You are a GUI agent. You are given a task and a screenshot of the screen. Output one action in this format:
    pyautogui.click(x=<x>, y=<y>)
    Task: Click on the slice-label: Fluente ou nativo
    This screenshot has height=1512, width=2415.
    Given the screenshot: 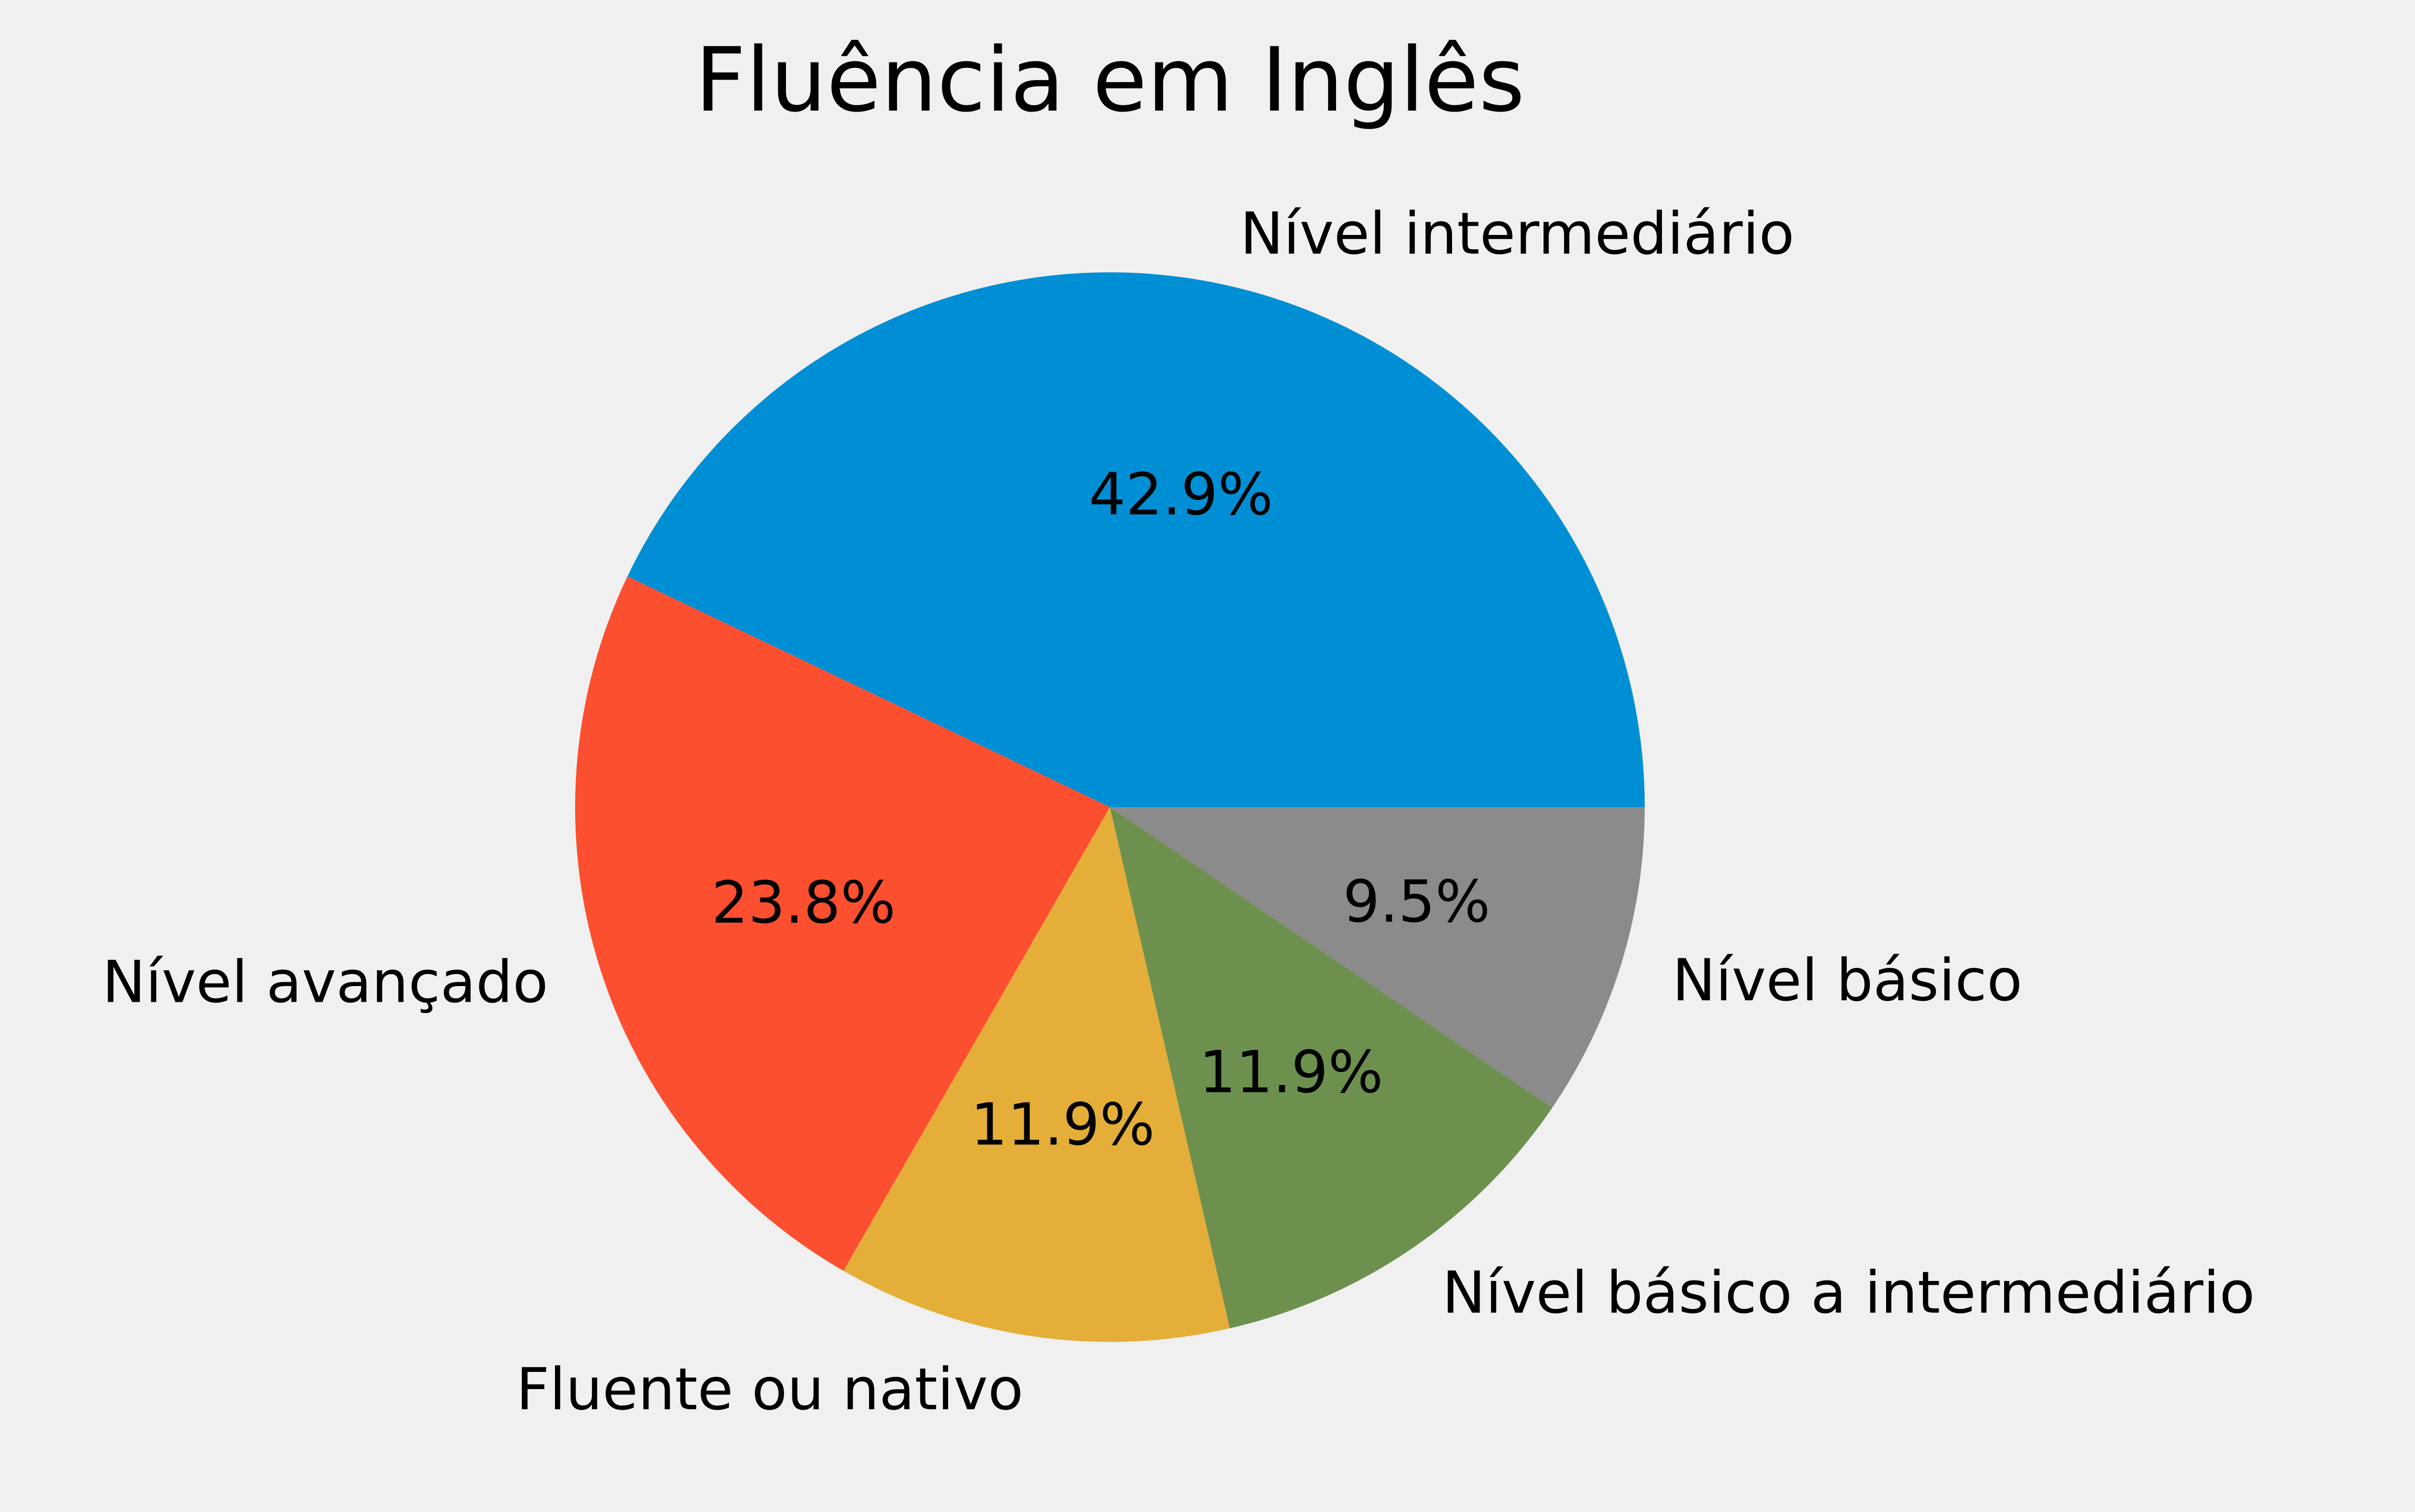 What is the action you would take?
    pyautogui.click(x=769, y=1389)
    